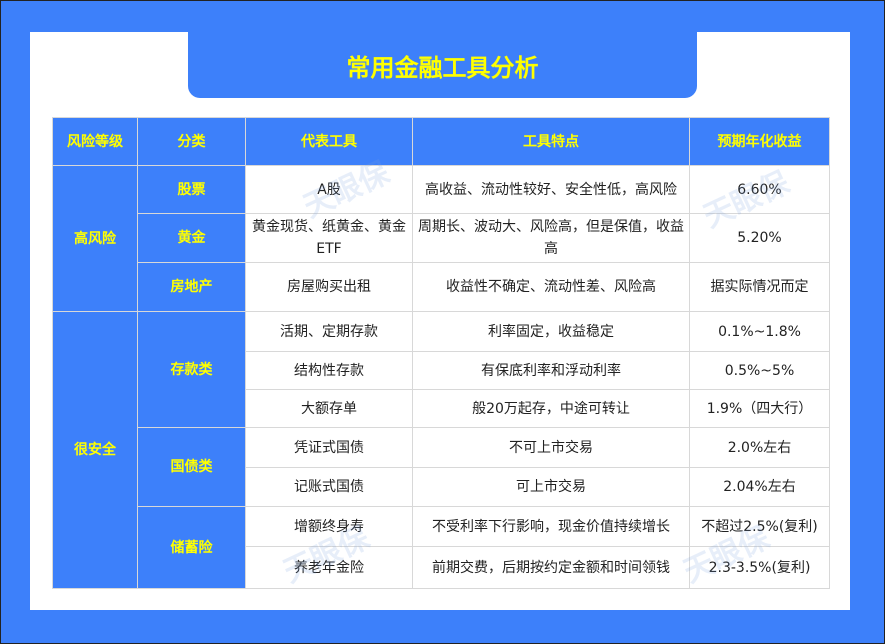  Describe the element at coordinates (759, 331) in the screenshot. I see `yield-cell: 0.1%~1.8%` at that location.